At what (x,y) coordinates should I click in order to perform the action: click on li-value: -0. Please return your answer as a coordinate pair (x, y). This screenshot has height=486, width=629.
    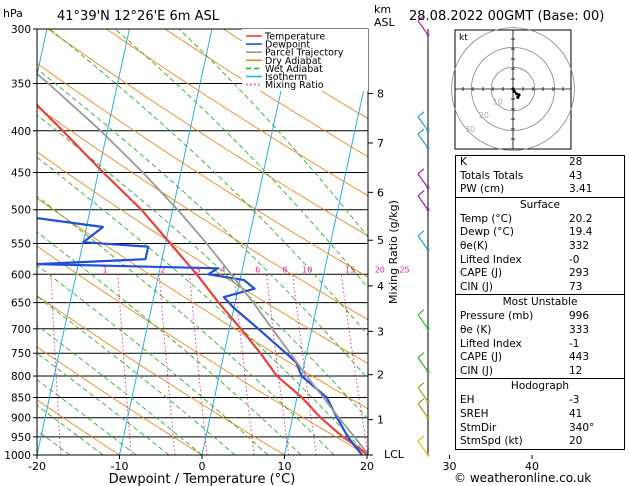
    Looking at the image, I should click on (574, 259).